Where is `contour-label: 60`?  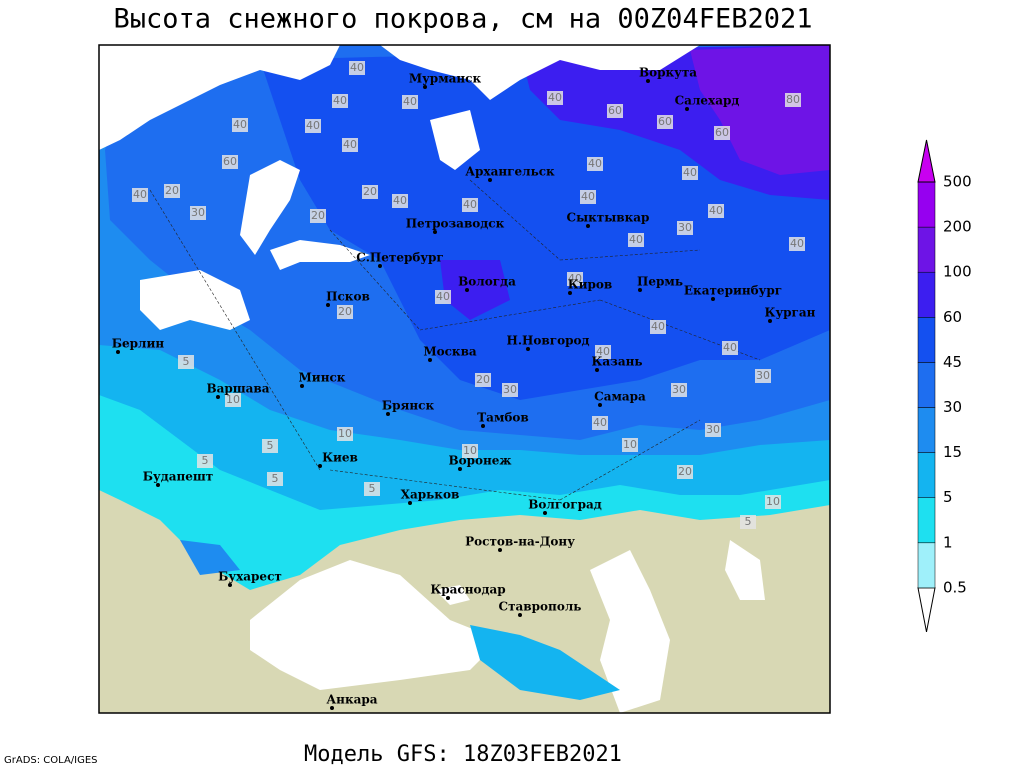 contour-label: 60 is located at coordinates (230, 161).